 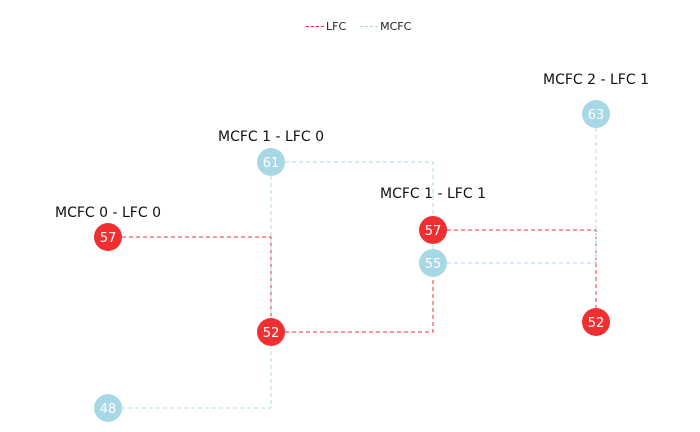 I want to click on node-0: 57, so click(x=108, y=237).